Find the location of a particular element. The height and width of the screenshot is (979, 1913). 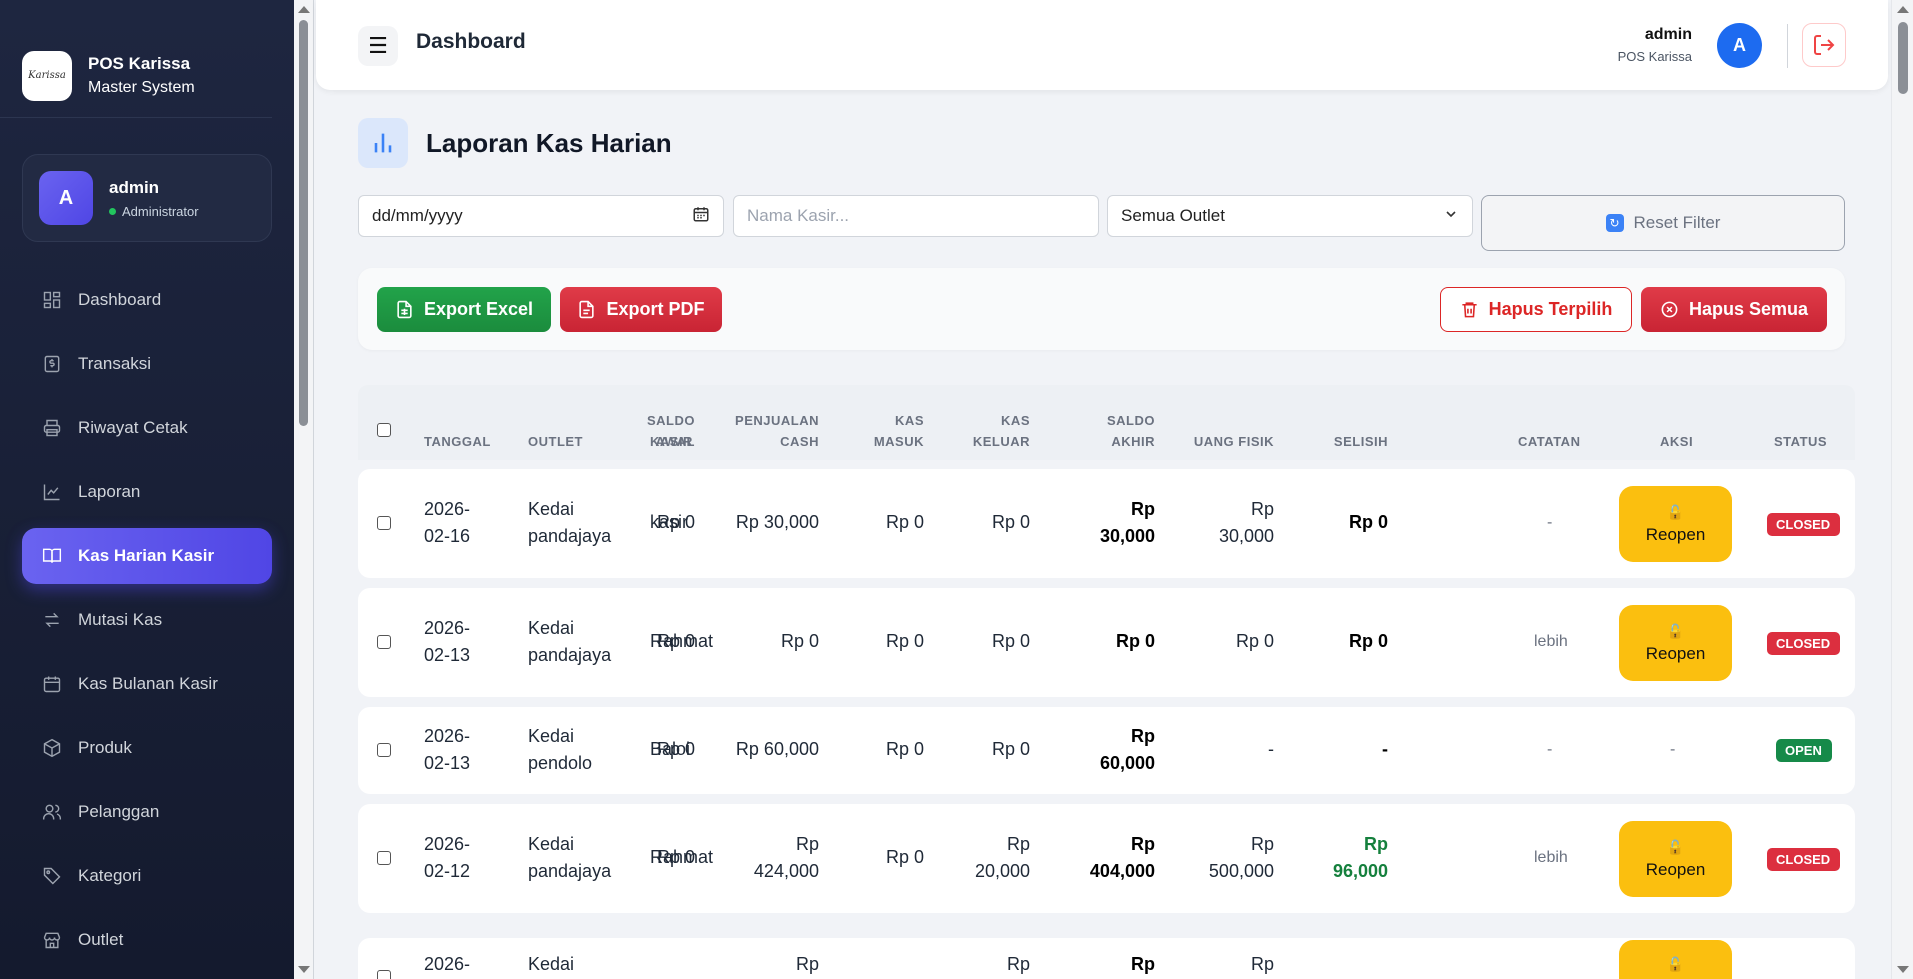

receipt-dollar-icon is located at coordinates (52, 364).